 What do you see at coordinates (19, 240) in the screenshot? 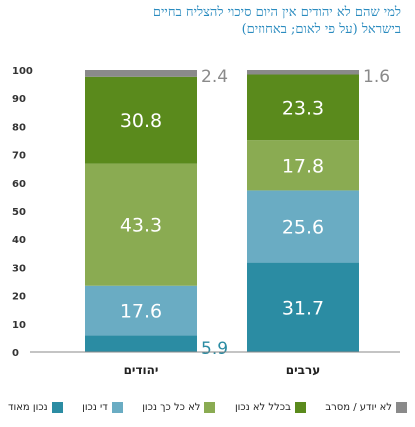
I see `y-tick-label: 40` at bounding box center [19, 240].